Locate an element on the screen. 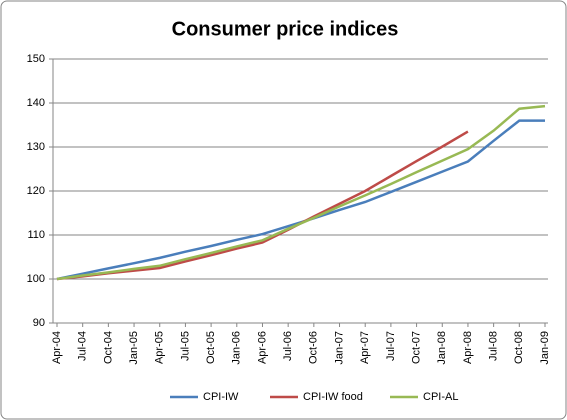 The width and height of the screenshot is (567, 420). x-tick-label: Jan-09 is located at coordinates (545, 348).